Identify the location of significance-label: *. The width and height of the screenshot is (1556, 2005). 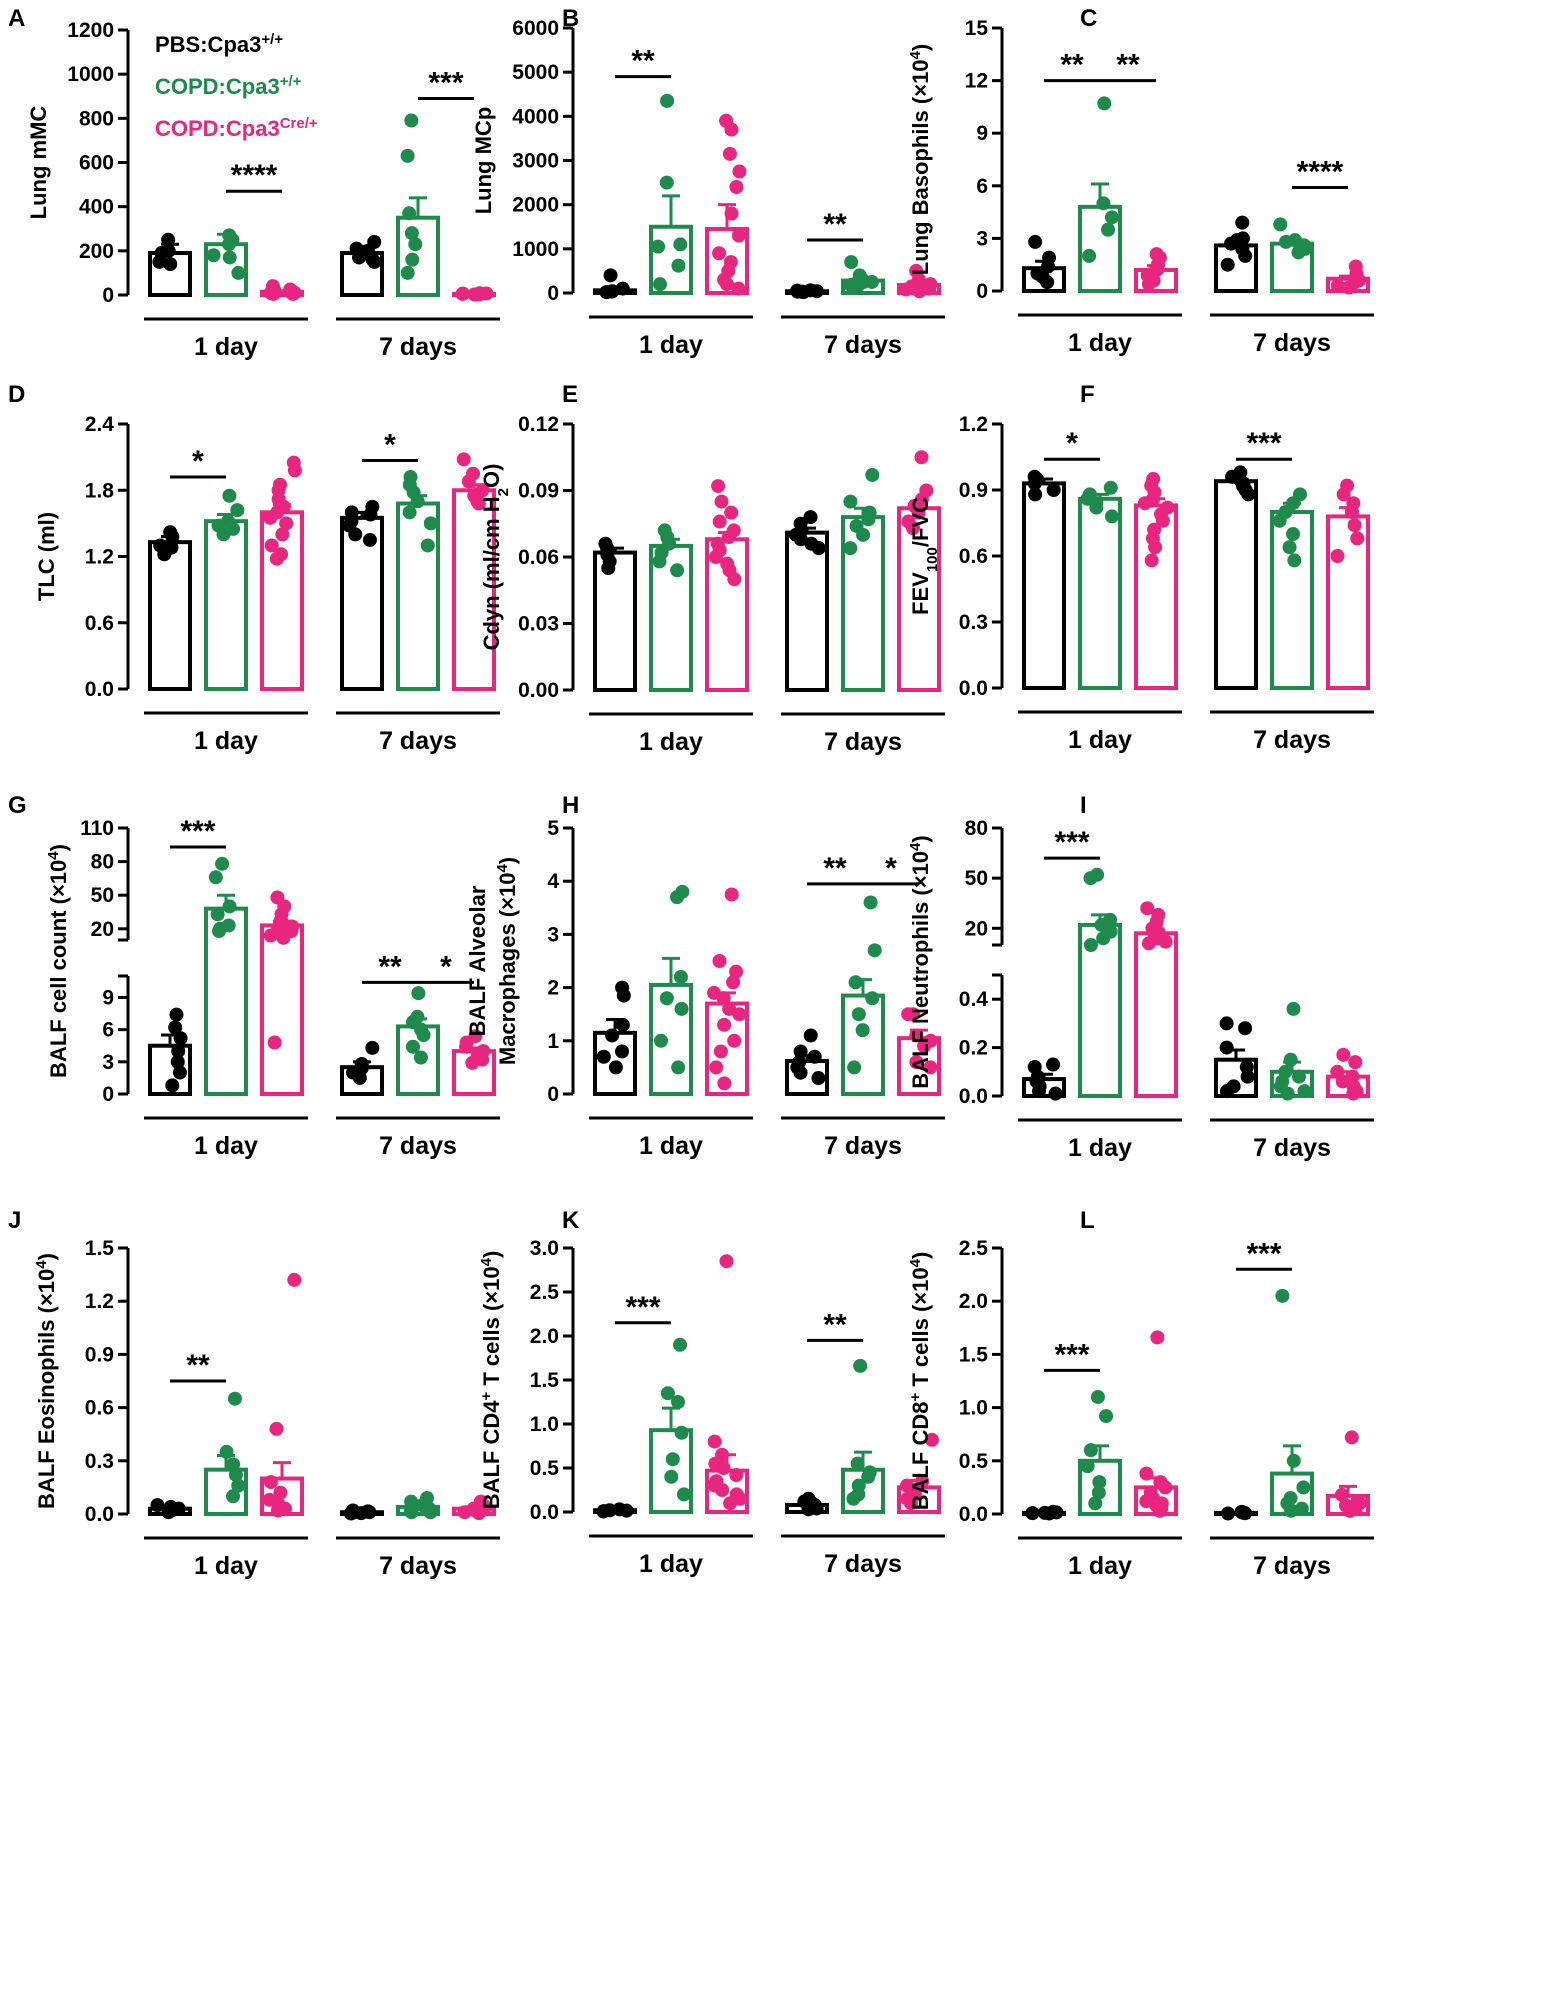
(446, 966).